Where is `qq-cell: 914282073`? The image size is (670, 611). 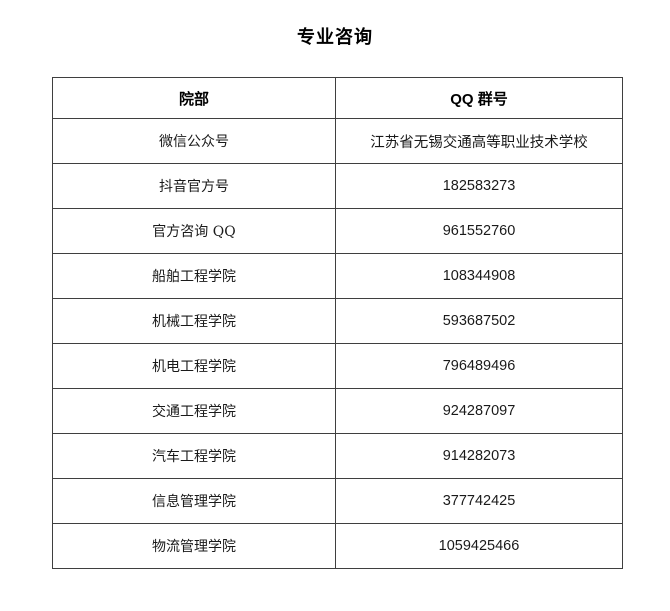
qq-cell: 914282073 is located at coordinates (479, 456).